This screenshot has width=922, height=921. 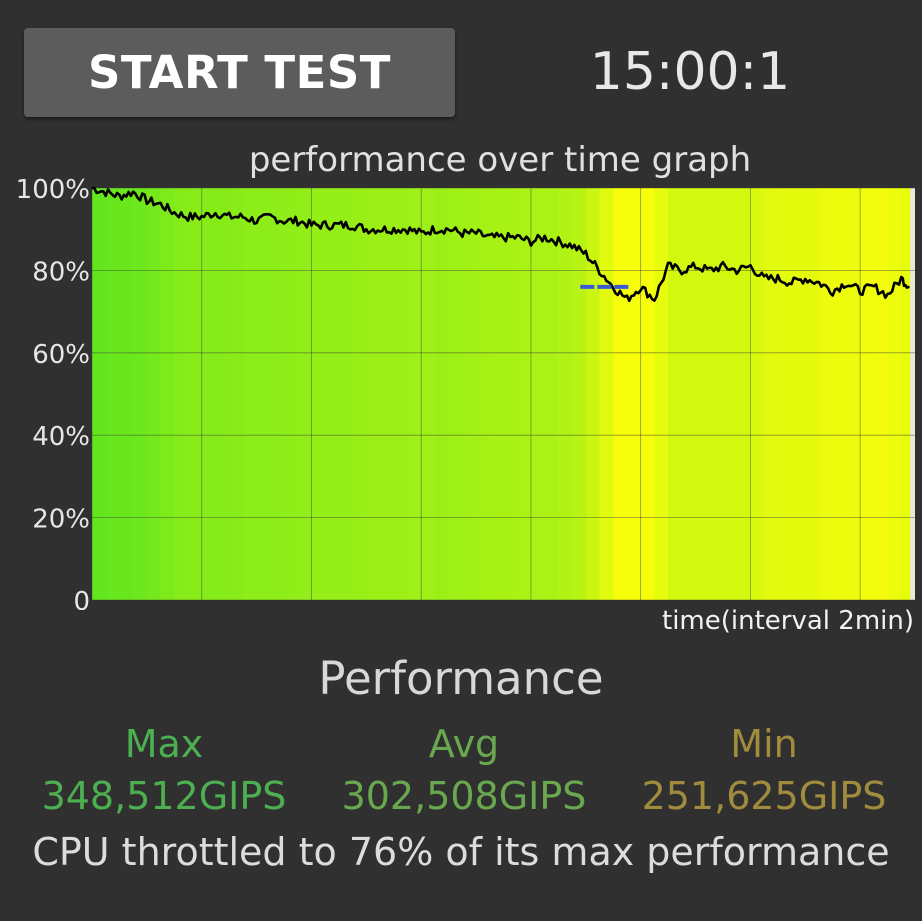 I want to click on min-label: Min, so click(x=764, y=744).